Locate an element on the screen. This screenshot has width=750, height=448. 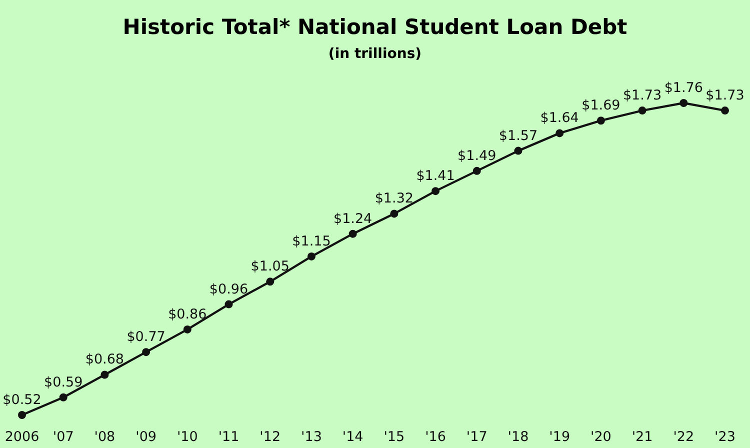
x-tick-label: '19 is located at coordinates (559, 437).